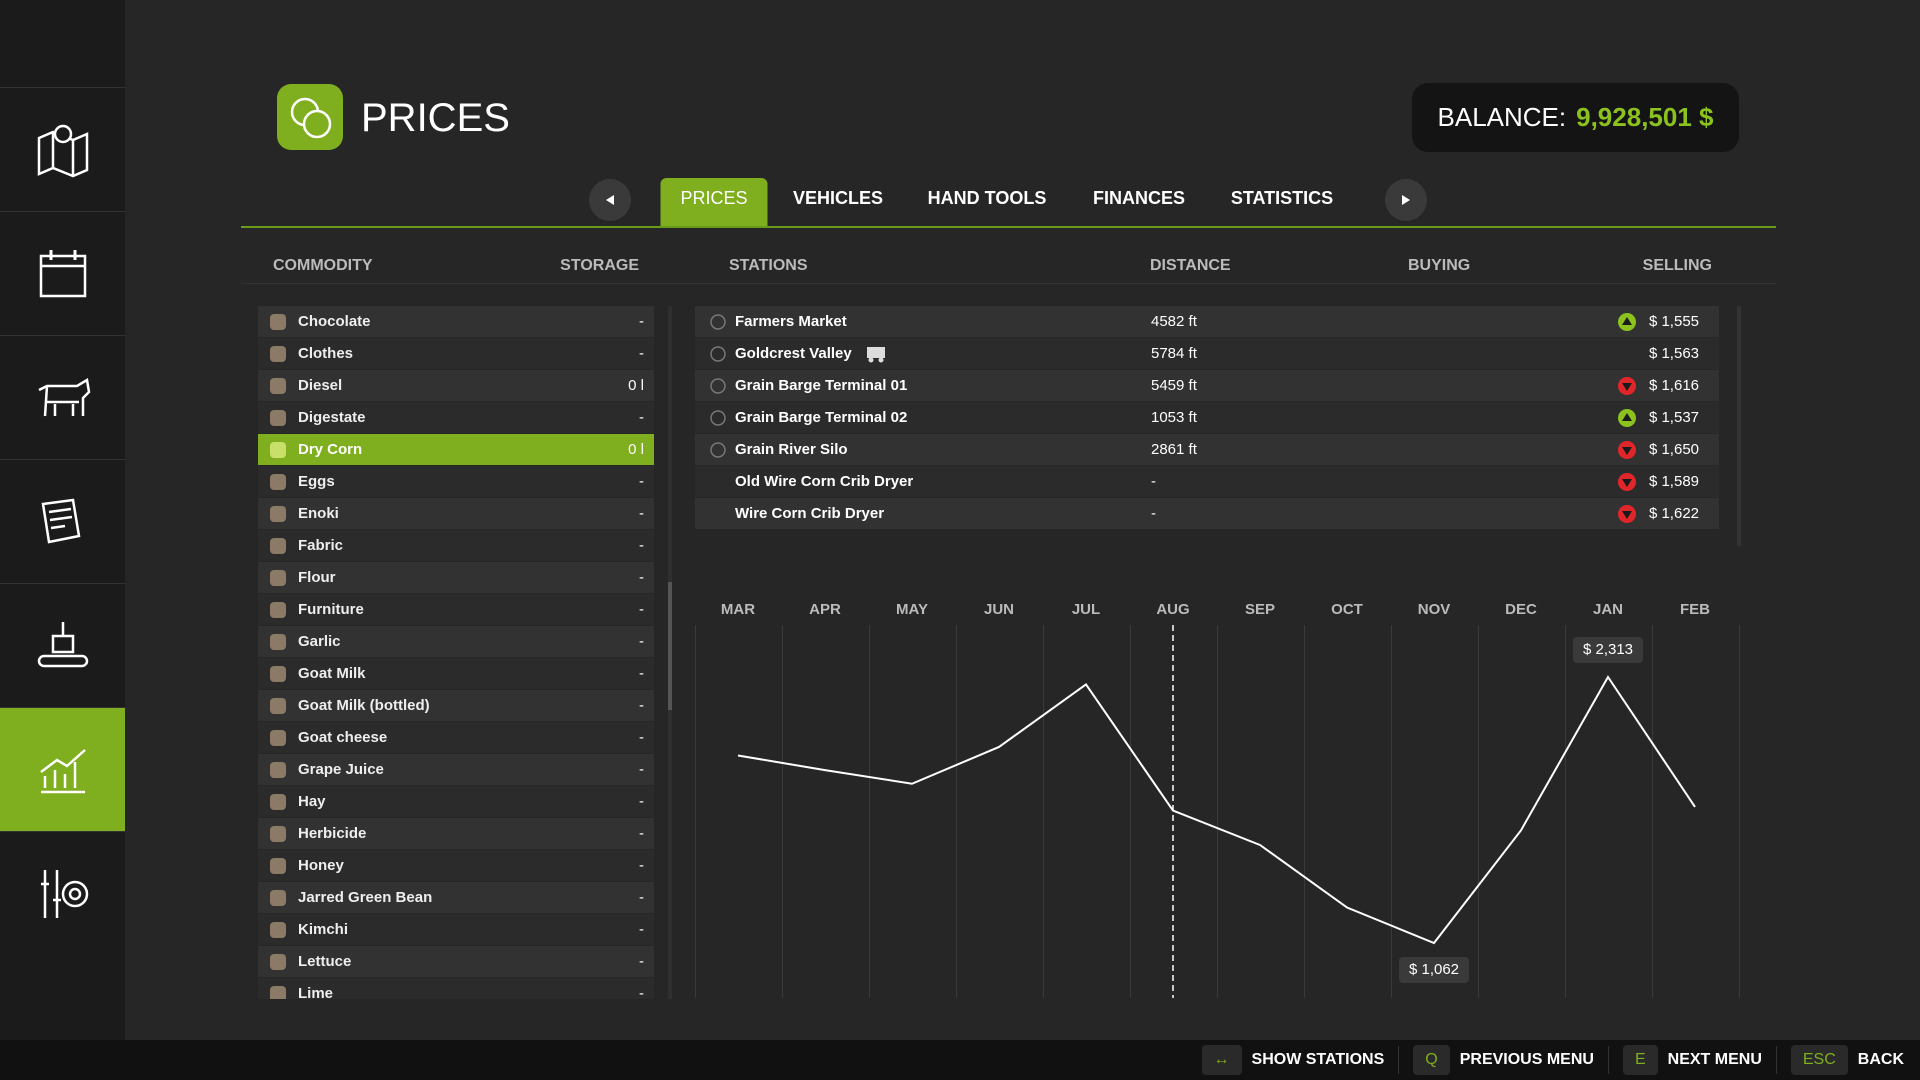  I want to click on key-hint: ESC, so click(1819, 1060).